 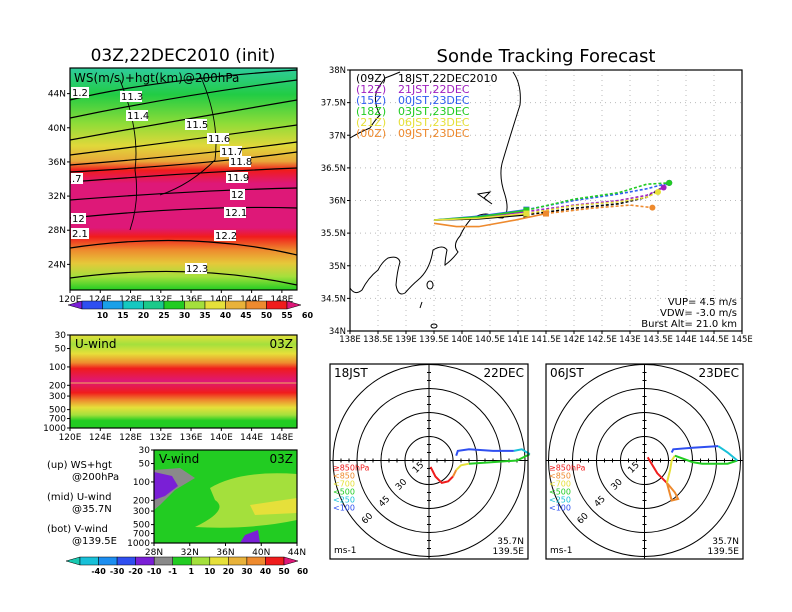 I want to click on hodograph-date: 22DEC, so click(x=504, y=373).